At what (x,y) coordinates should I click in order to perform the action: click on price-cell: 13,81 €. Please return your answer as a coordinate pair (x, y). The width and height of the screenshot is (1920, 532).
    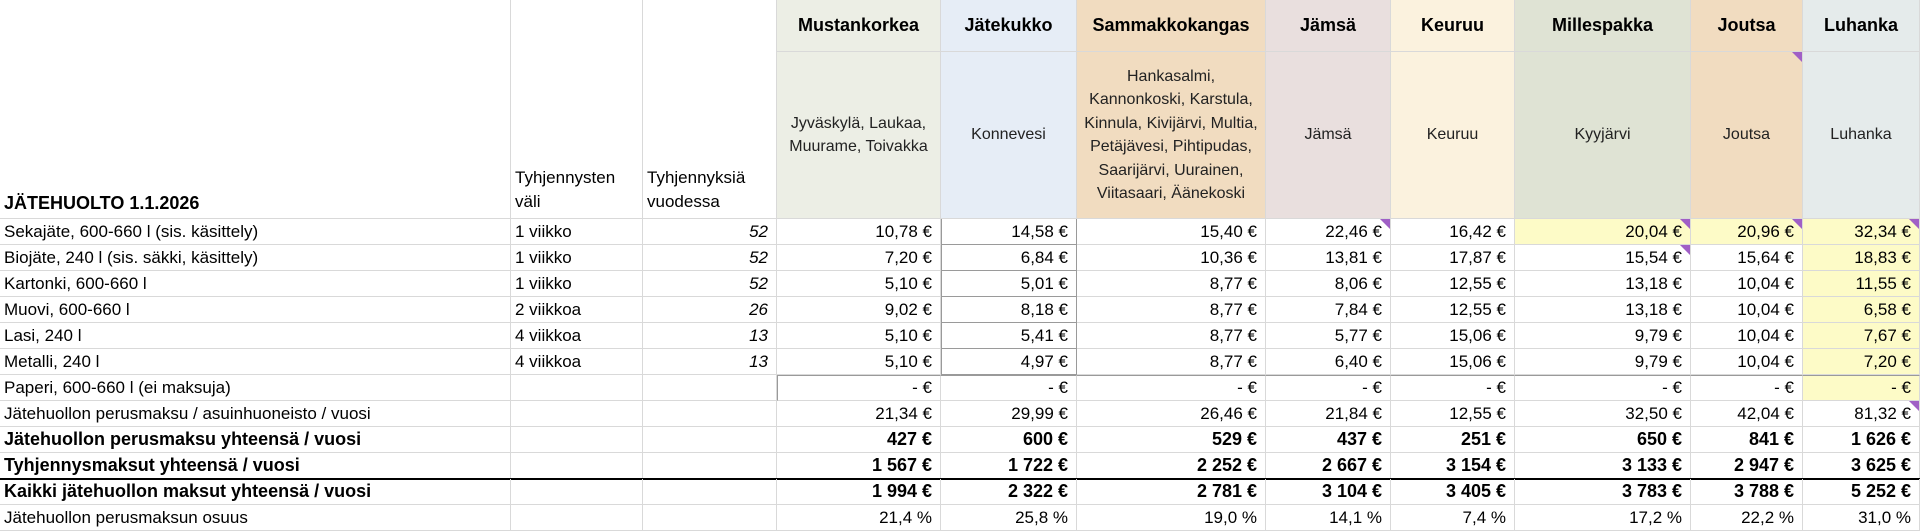
    Looking at the image, I should click on (1328, 258).